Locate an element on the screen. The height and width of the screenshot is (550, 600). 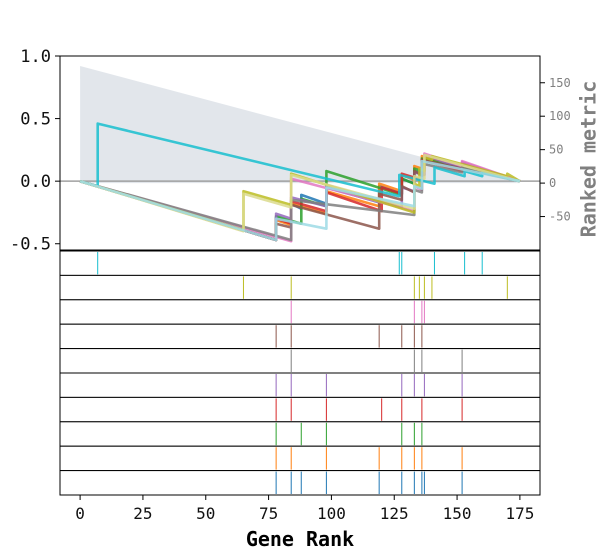
right-tick-label: 100 is located at coordinates (560, 116).